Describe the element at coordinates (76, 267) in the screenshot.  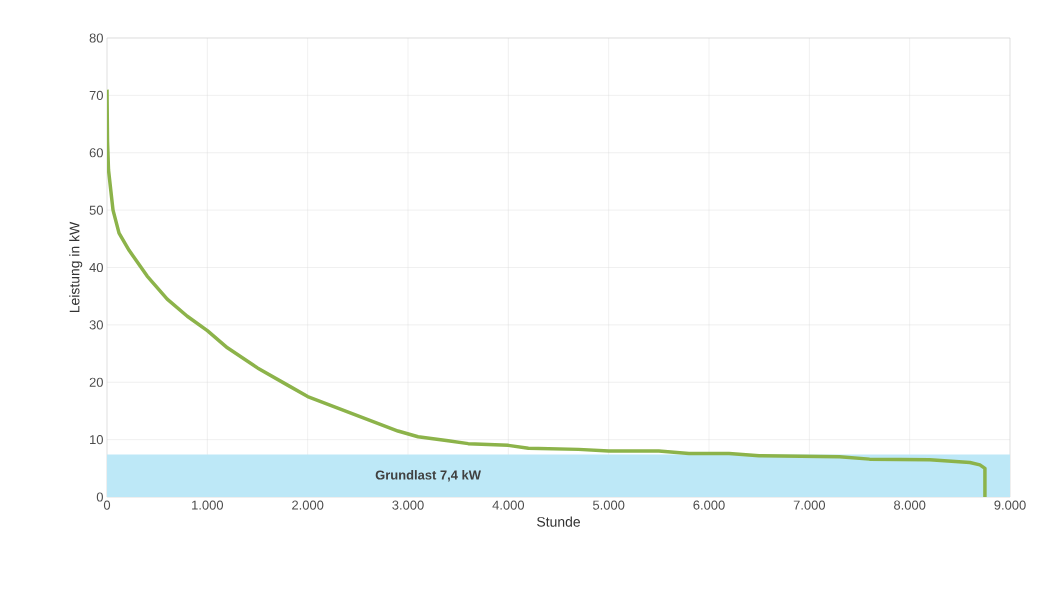
I see `y-axis-title: Leistung in kW` at that location.